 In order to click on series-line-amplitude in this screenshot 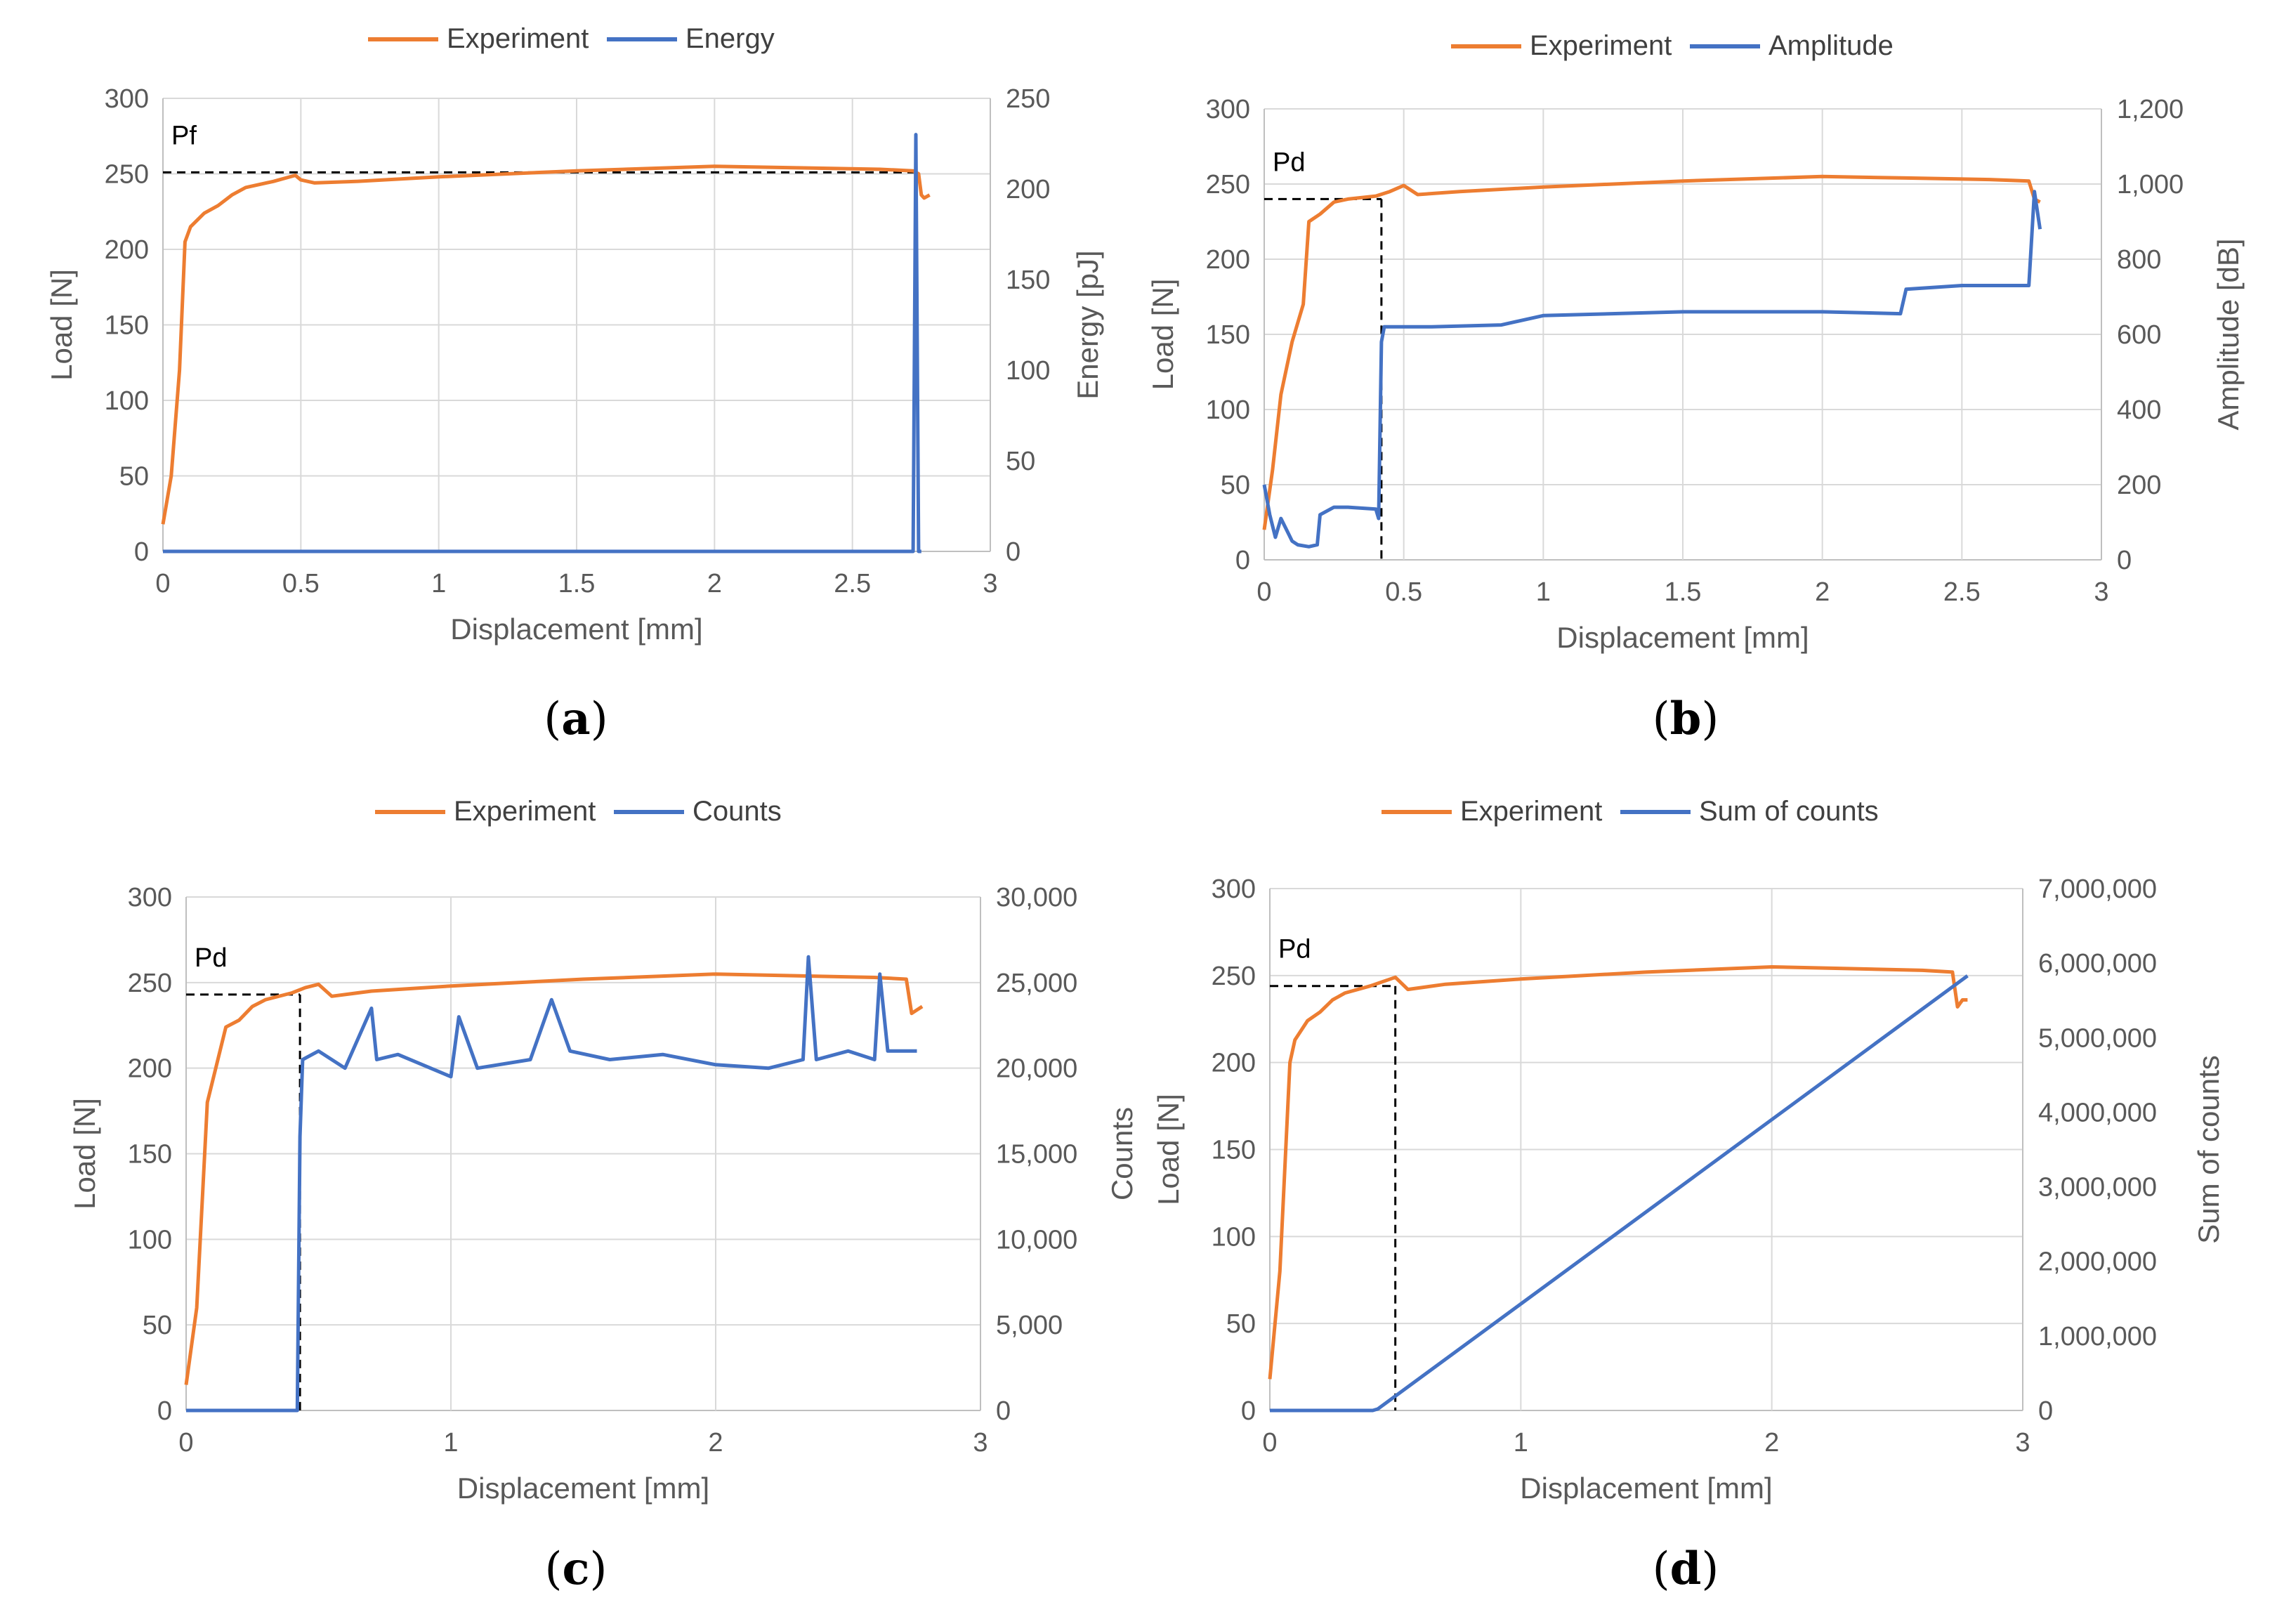, I will do `click(1652, 369)`.